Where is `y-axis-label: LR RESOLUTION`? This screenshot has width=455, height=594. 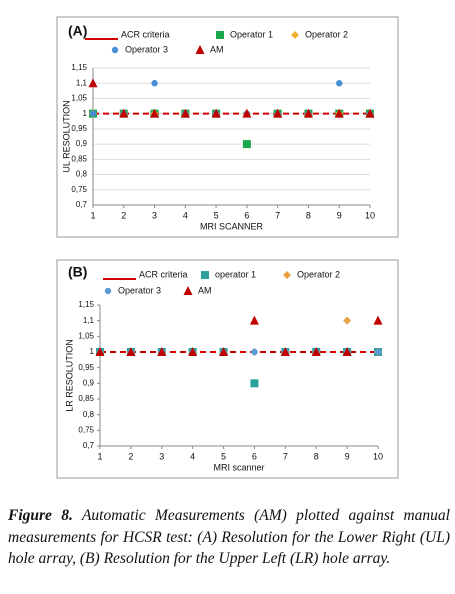
y-axis-label: LR RESOLUTION is located at coordinates (69, 375).